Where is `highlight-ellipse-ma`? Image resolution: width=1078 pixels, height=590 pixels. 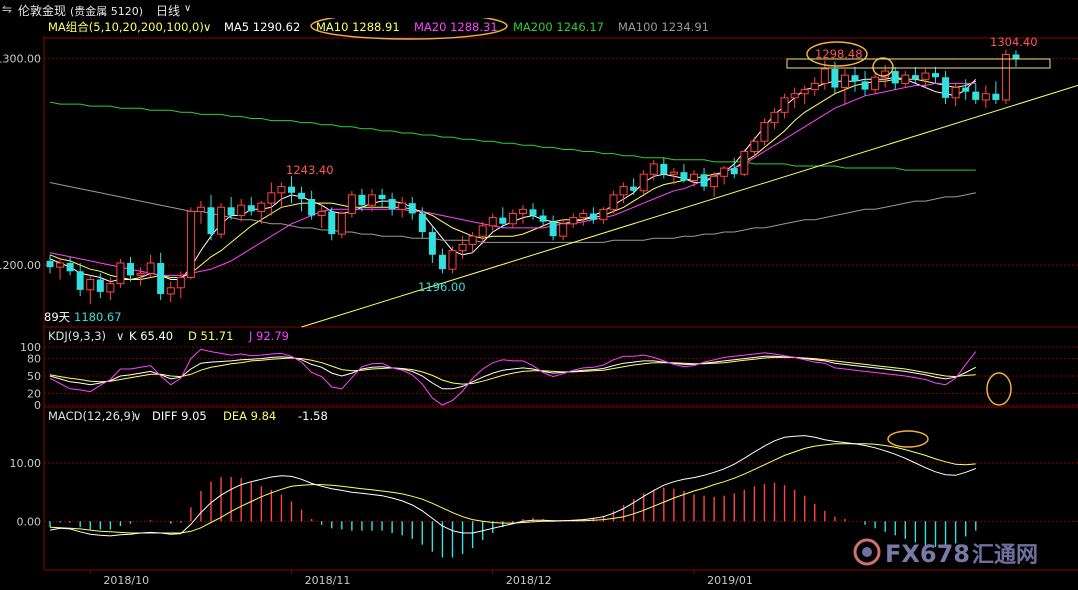
highlight-ellipse-ma is located at coordinates (409, 29).